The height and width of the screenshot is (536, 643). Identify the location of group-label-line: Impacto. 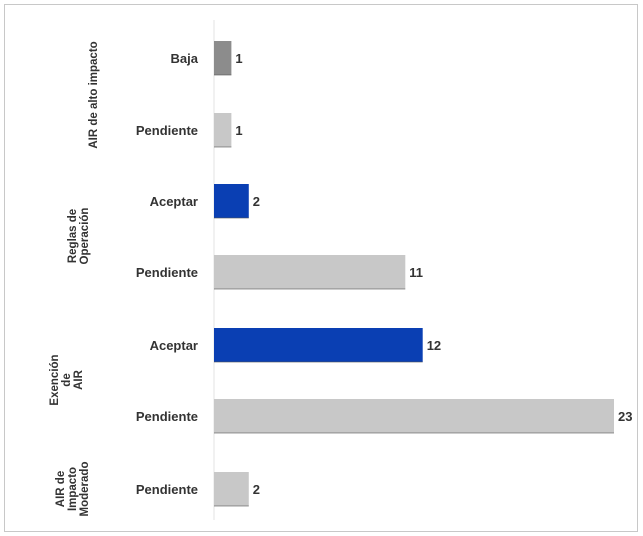
(73, 489).